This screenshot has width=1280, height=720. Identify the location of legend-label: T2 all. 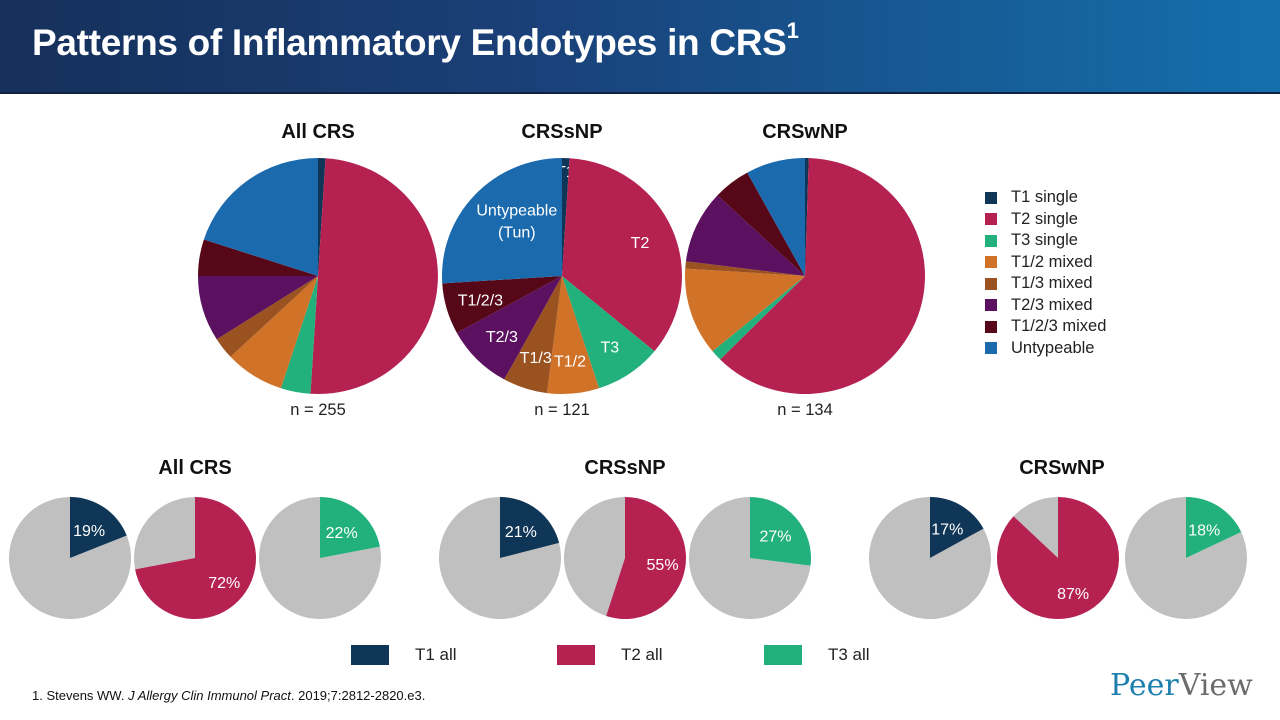
(642, 654).